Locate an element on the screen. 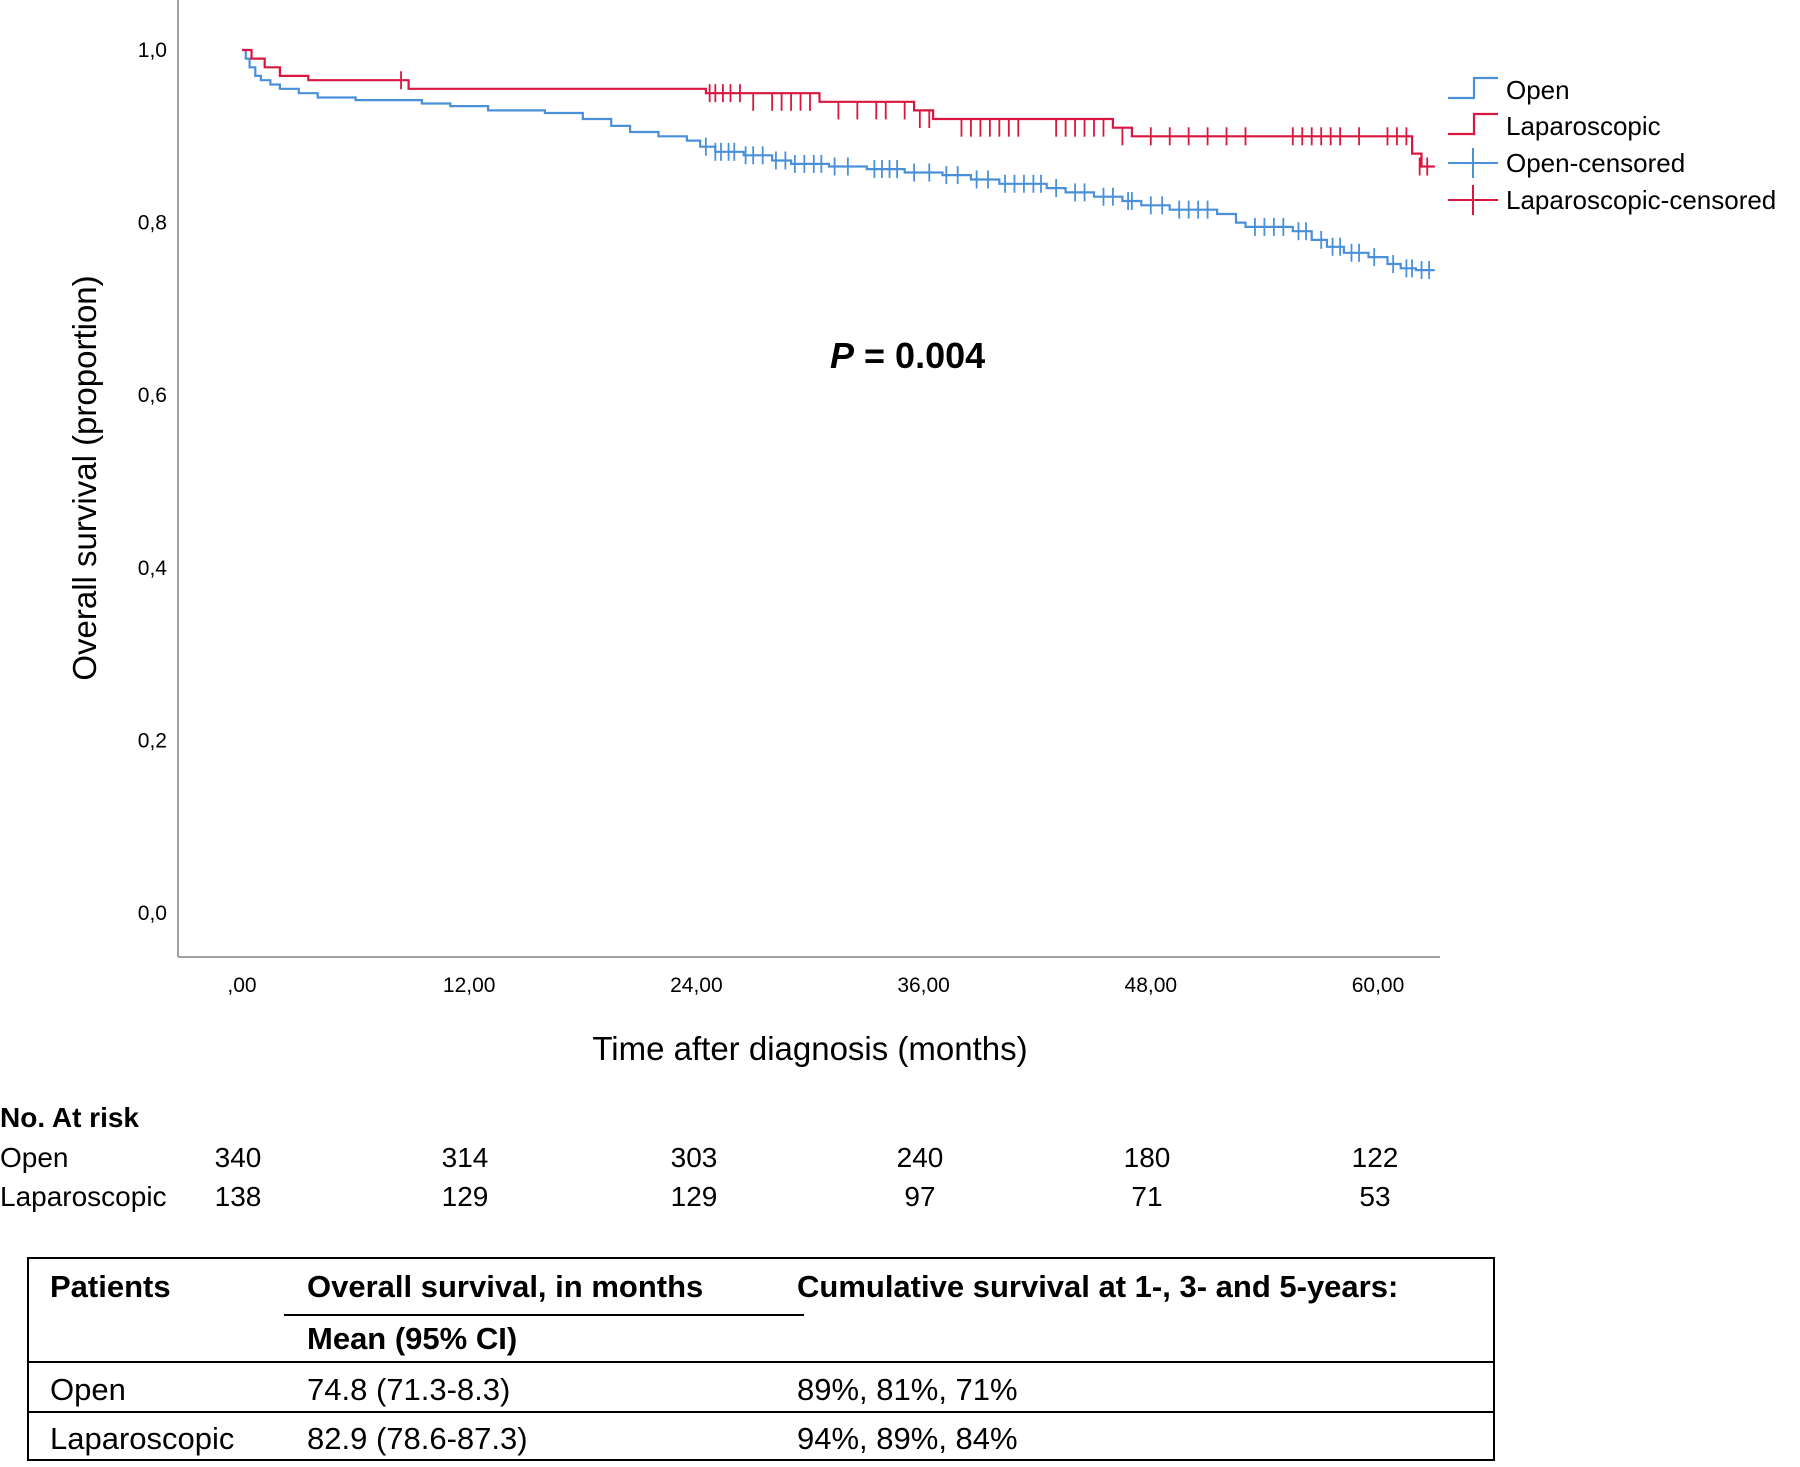 This screenshot has height=1467, width=1800. summary-row-lap-patients: Laparoscopic is located at coordinates (142, 1438).